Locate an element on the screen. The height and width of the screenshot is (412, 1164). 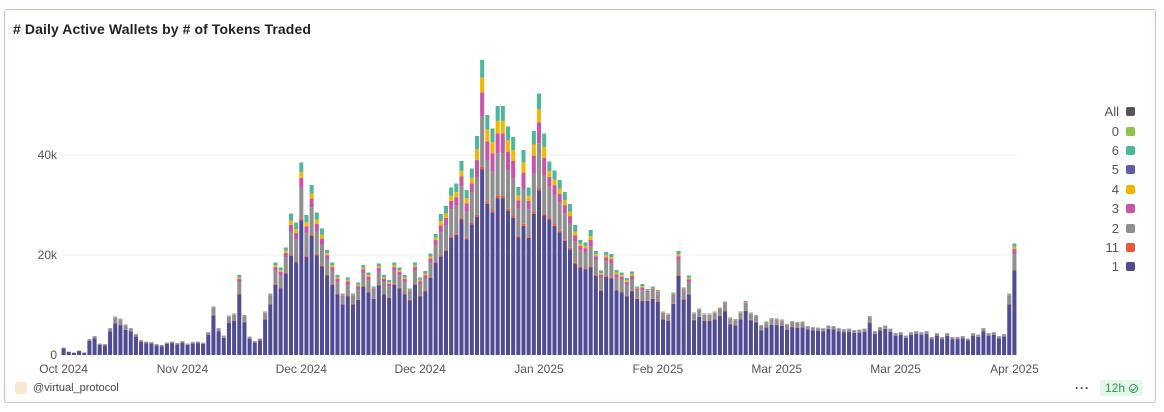
legend-item-all: All is located at coordinates (1105, 111).